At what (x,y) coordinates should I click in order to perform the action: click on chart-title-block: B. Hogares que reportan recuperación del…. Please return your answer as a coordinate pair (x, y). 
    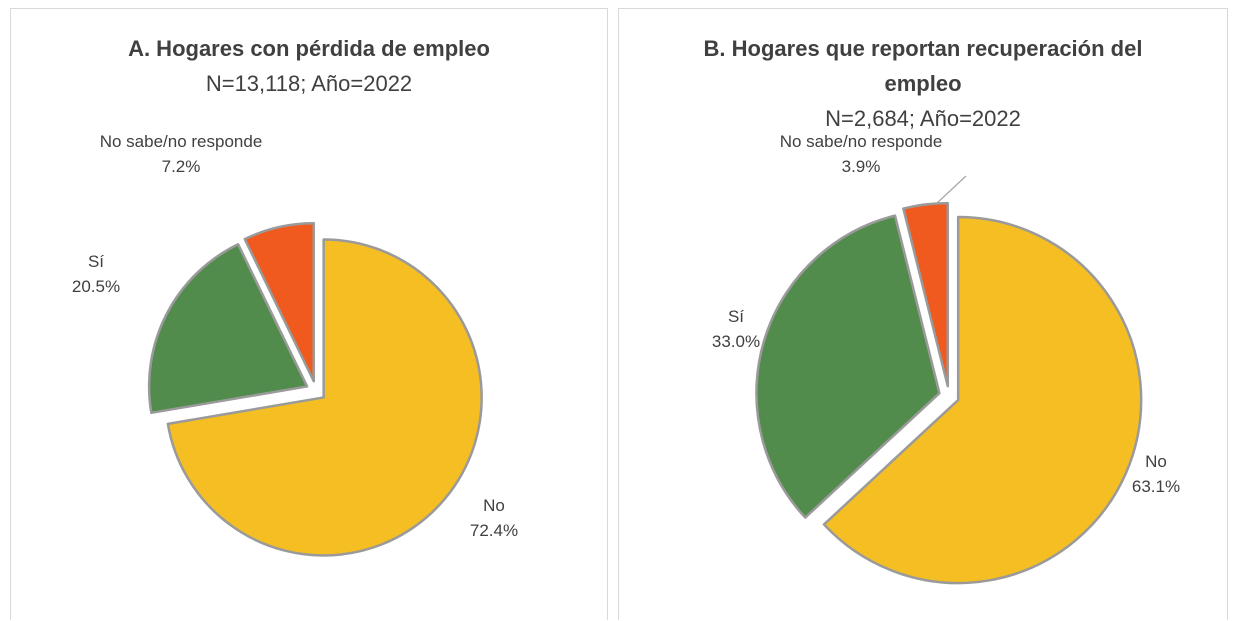
    Looking at the image, I should click on (923, 83).